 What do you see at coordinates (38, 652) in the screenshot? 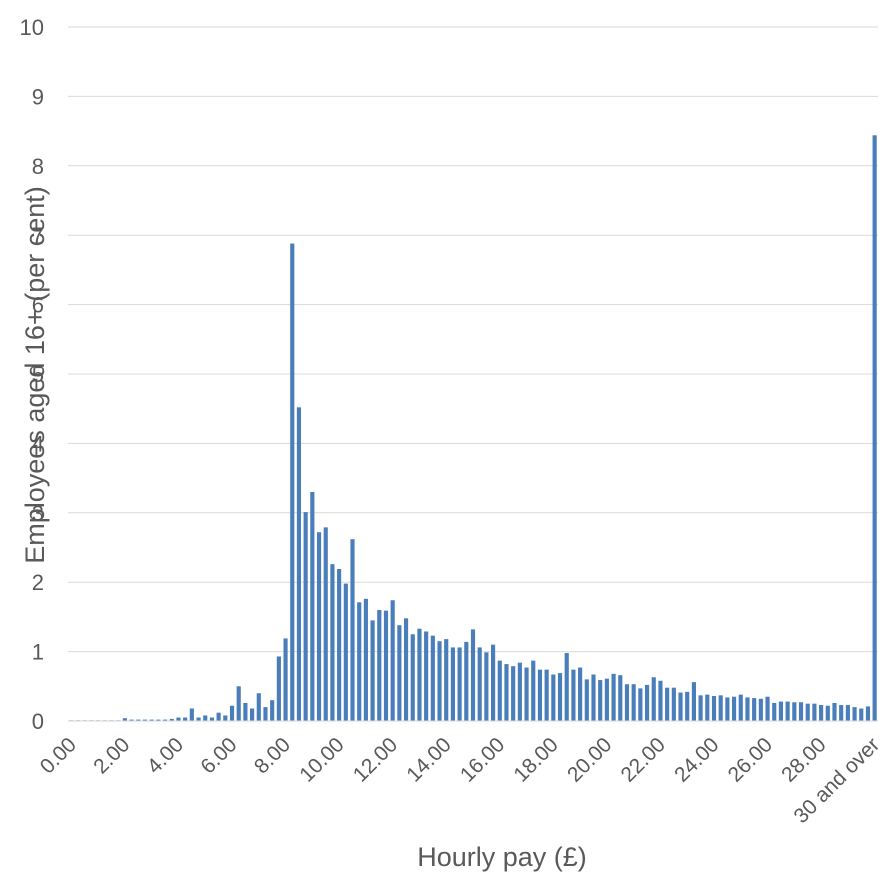
I see `y-tick-label: 1` at bounding box center [38, 652].